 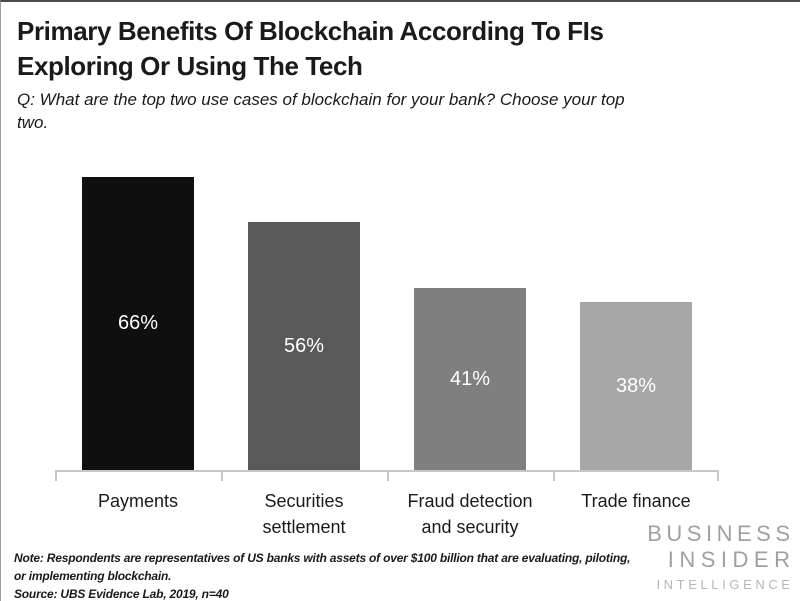 I want to click on x-axis-line, so click(x=387, y=475).